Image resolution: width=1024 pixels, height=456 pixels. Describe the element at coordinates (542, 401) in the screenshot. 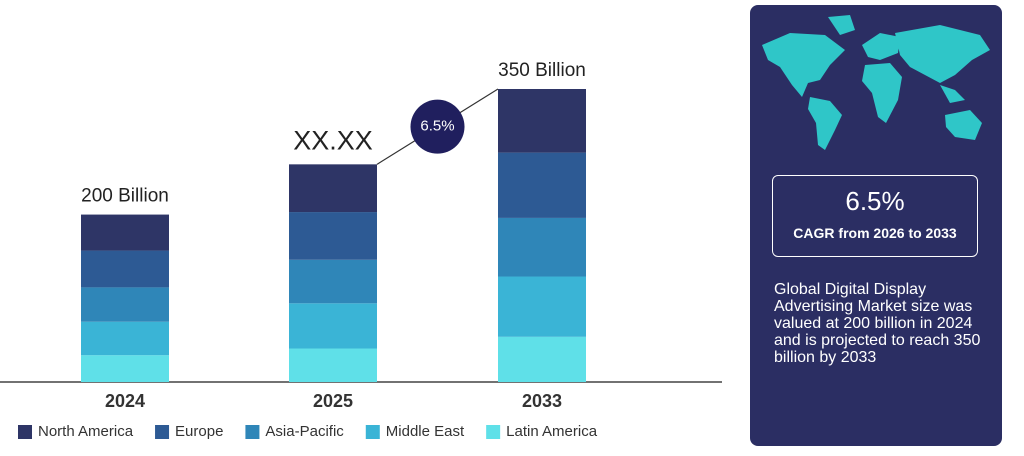

I see `x-tick-label: 2033` at that location.